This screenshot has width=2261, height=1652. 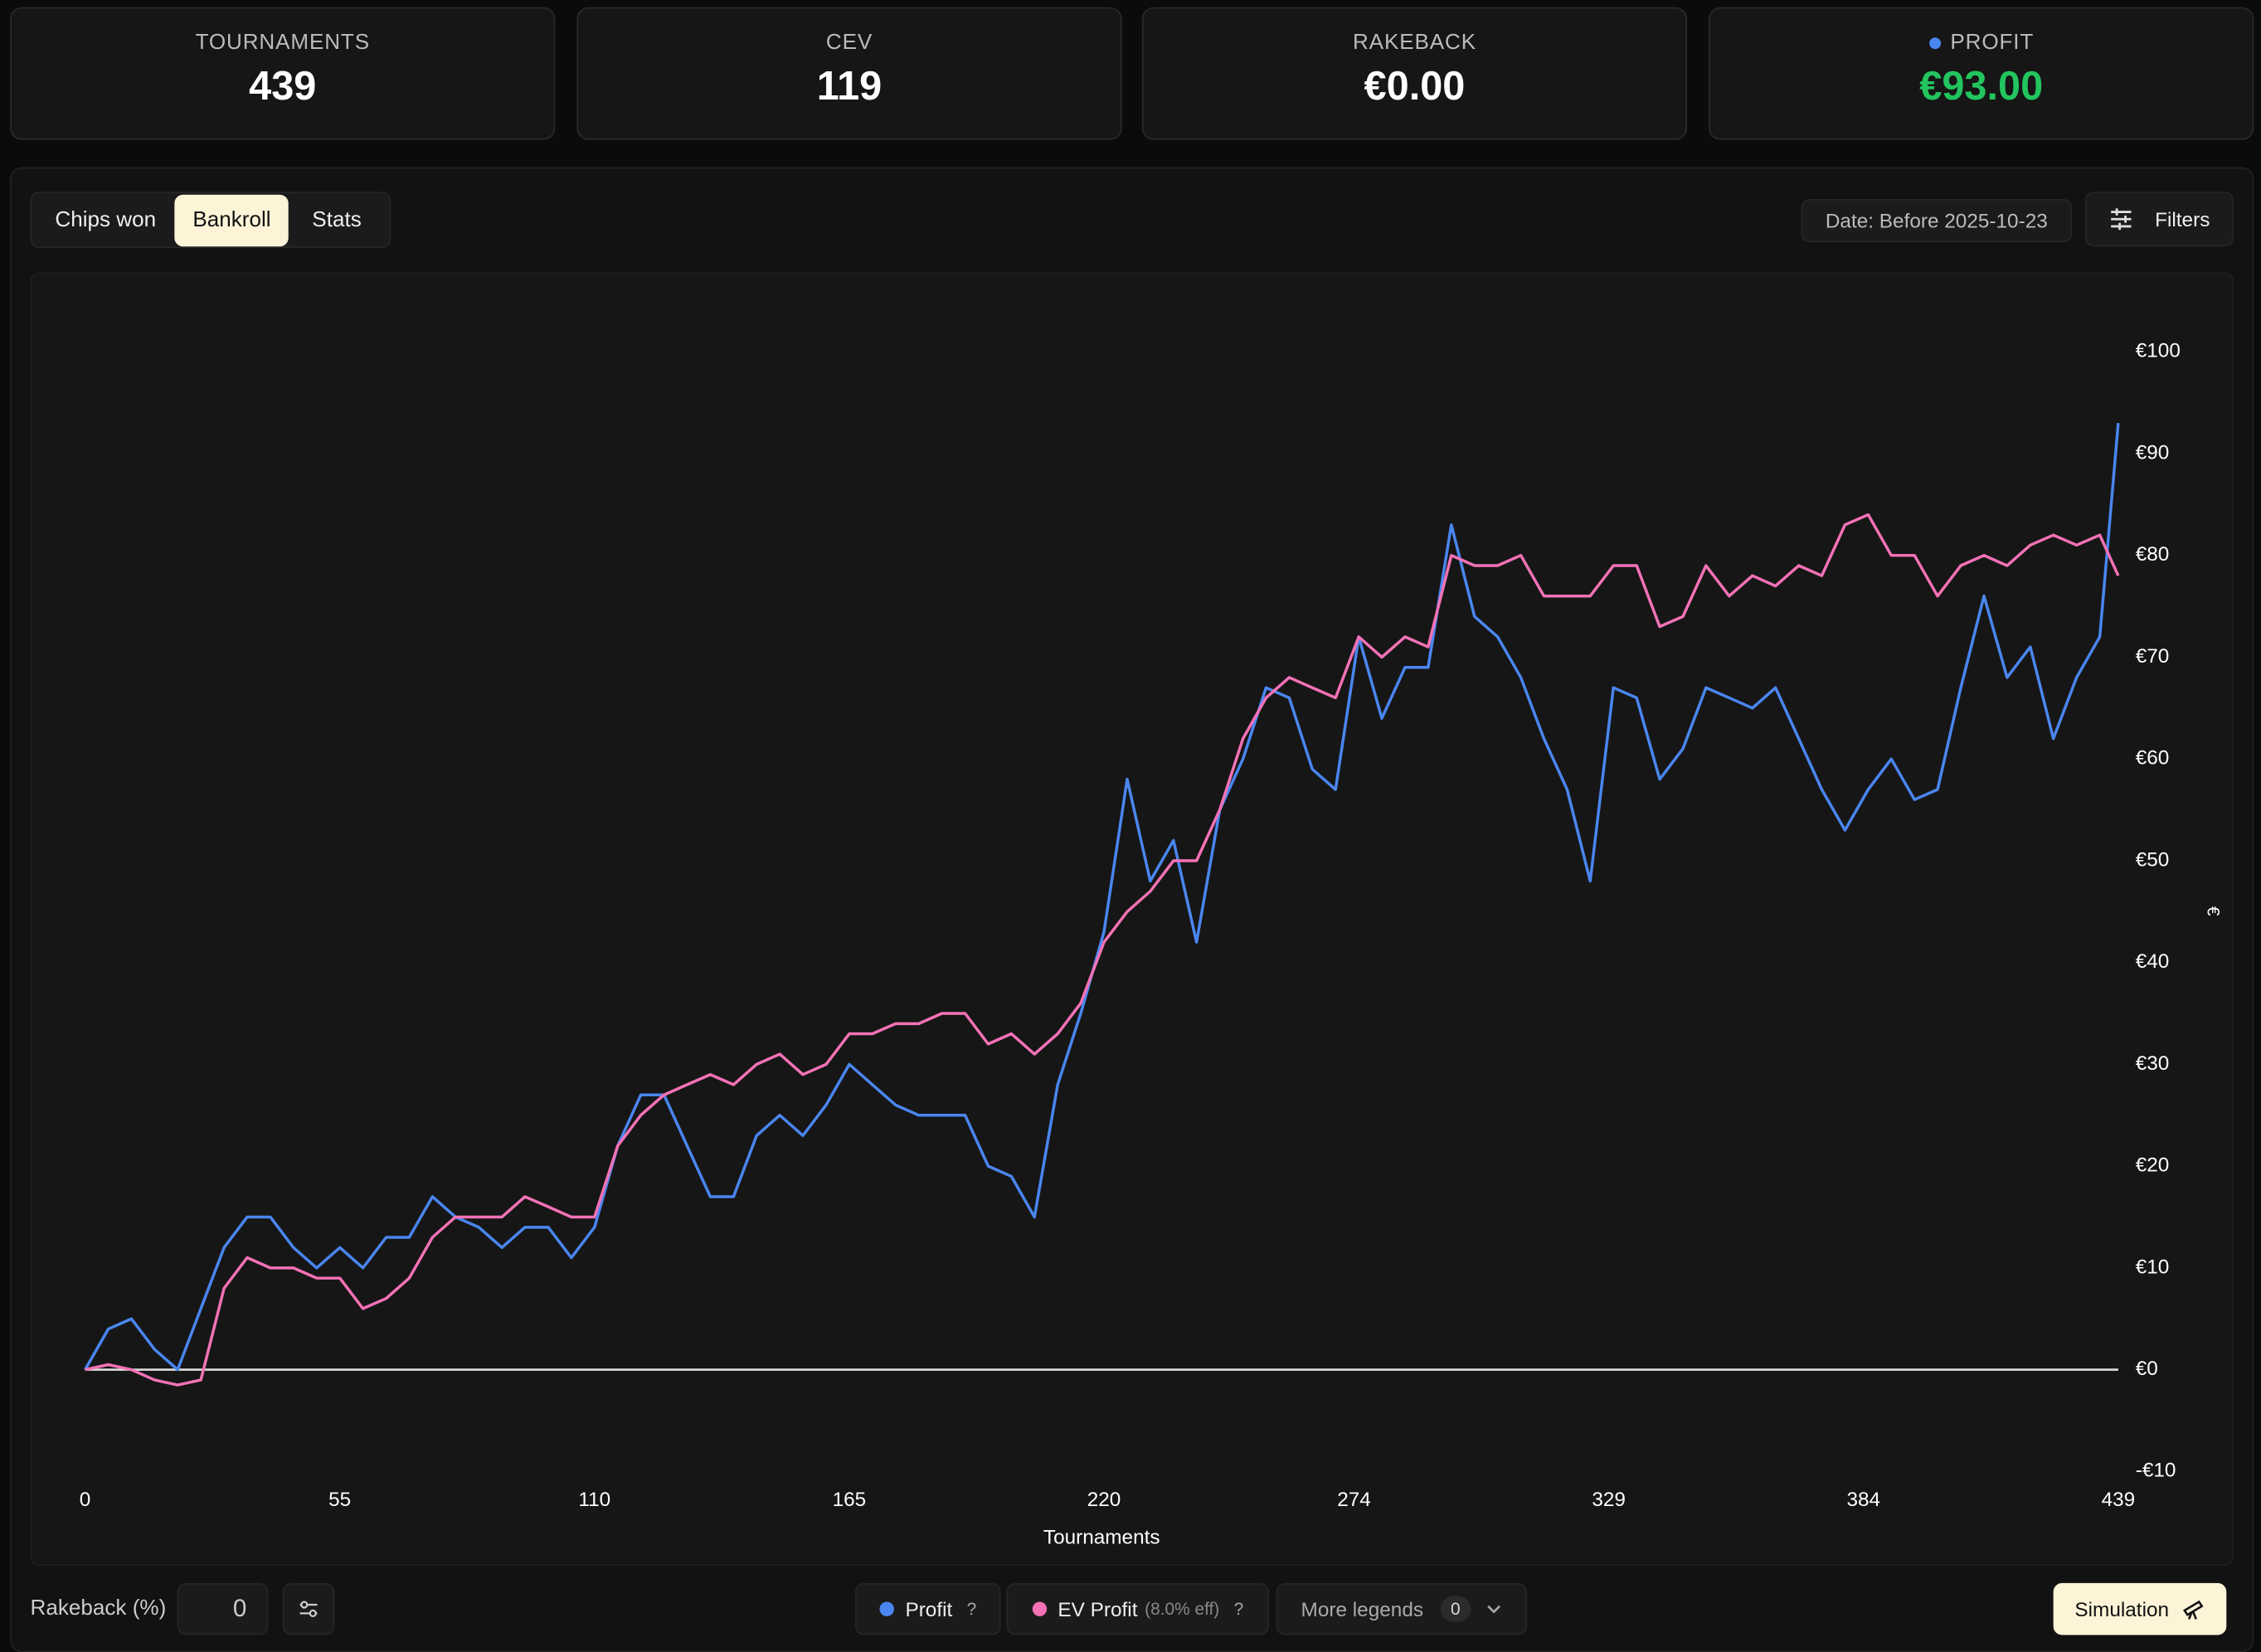 I want to click on legend-label: Profit, so click(x=929, y=1609).